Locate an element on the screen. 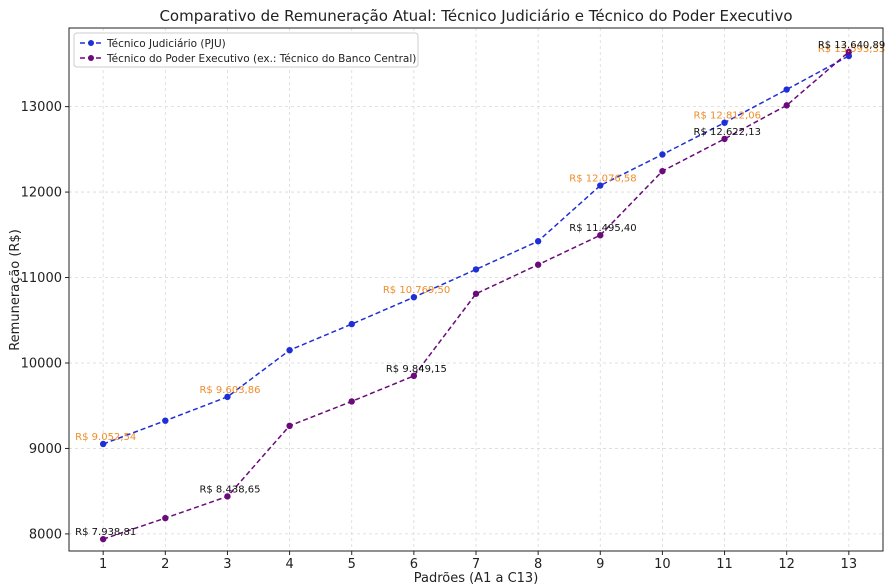 The image size is (886, 586). data-label: R$ 9.603,86 is located at coordinates (229, 390).